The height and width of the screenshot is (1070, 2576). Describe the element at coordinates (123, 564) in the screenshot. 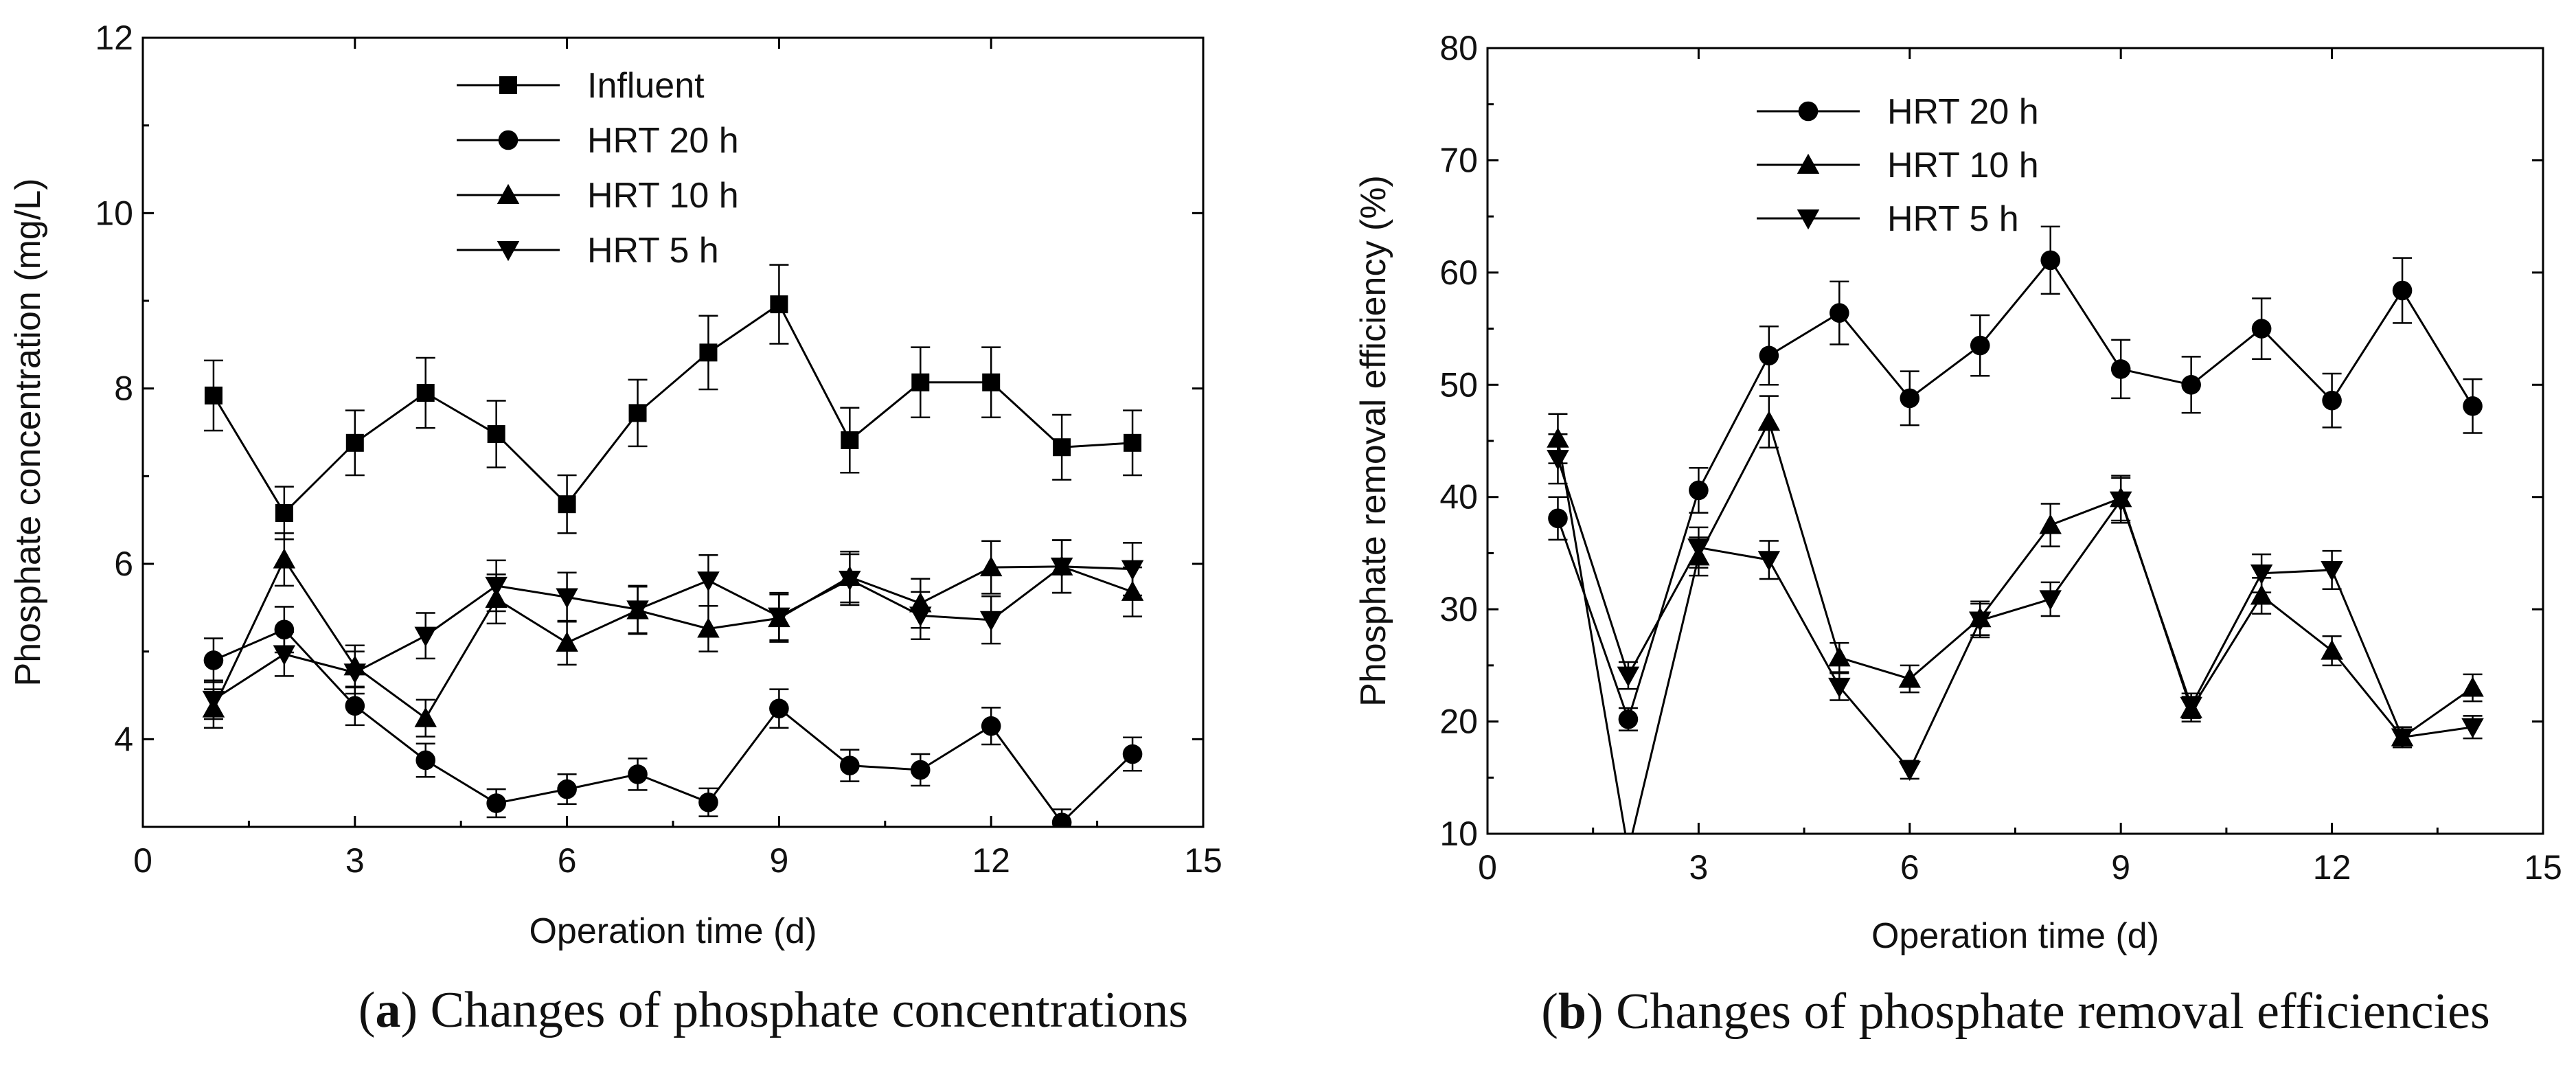

I see `chart-a-y-tick-label: 6` at that location.